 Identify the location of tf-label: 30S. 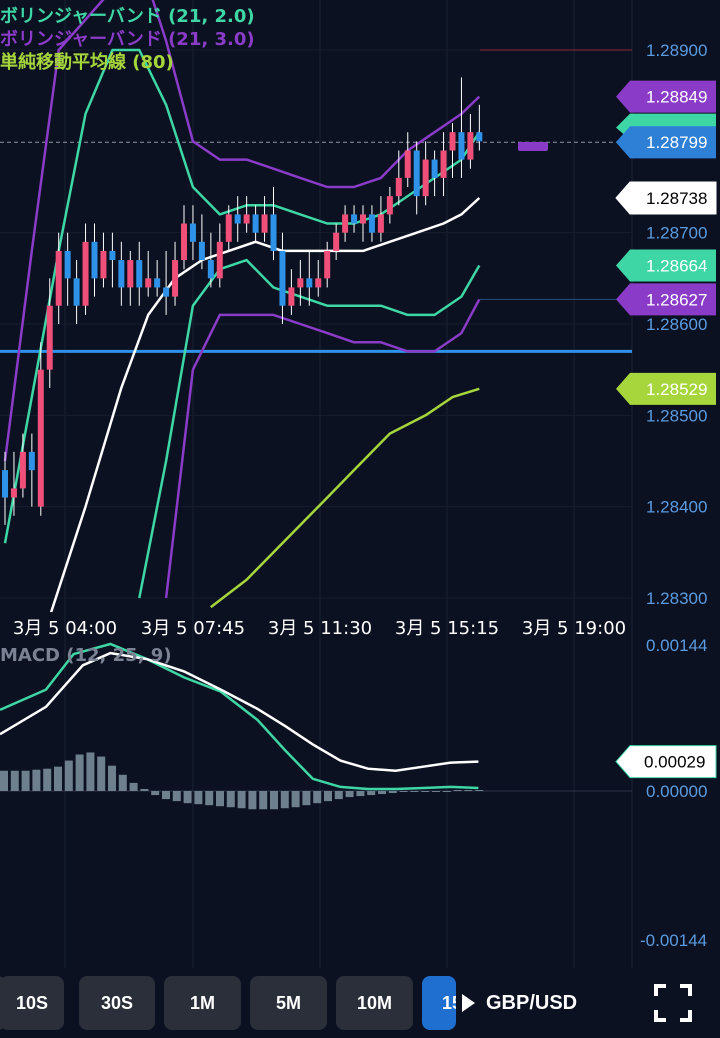
(117, 1002).